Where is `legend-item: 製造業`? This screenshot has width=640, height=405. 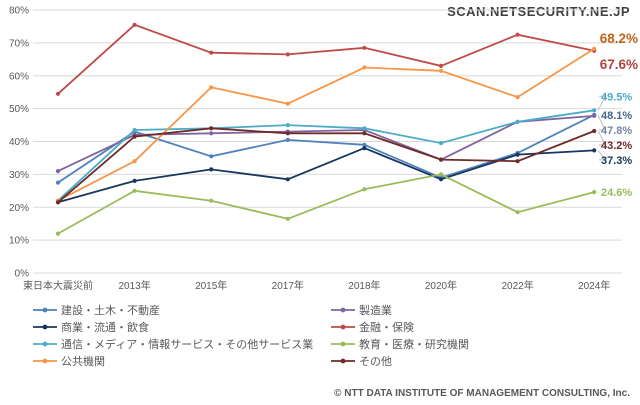
legend-item: 製造業 is located at coordinates (473, 310).